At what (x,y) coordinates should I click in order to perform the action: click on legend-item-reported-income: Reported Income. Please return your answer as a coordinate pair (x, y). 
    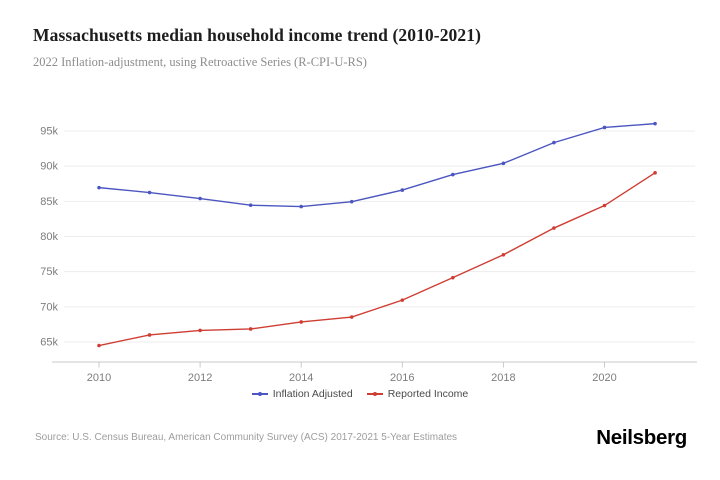
    Looking at the image, I should click on (417, 394).